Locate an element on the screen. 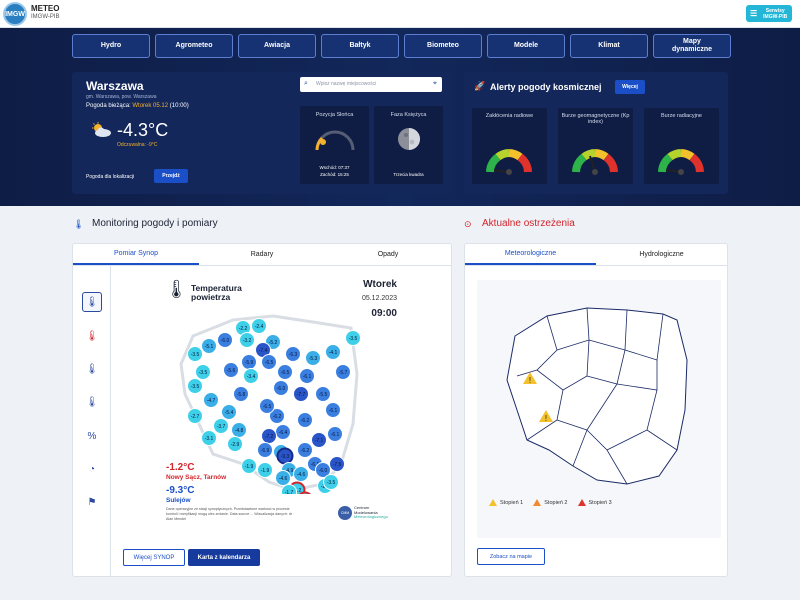  moon-title: Faza Księżyca is located at coordinates (408, 115).